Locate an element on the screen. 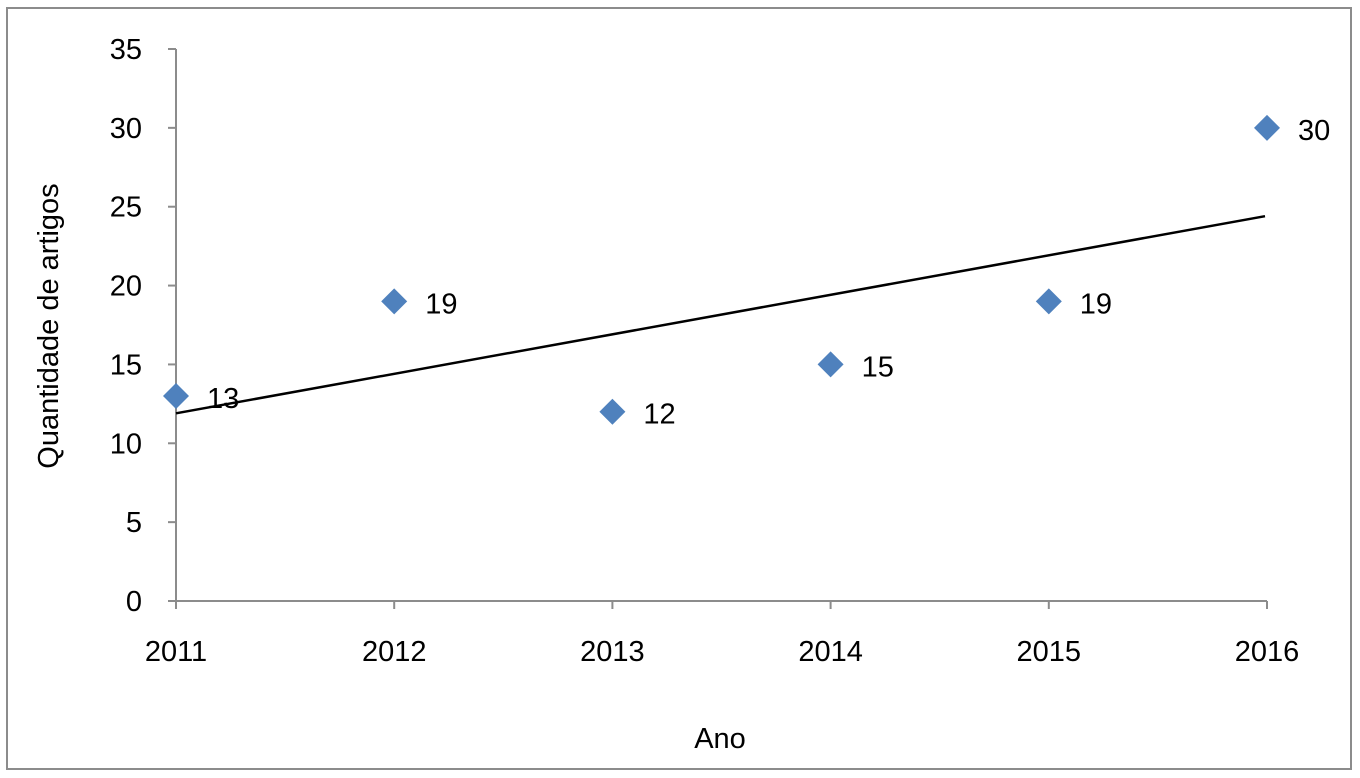 Image resolution: width=1360 pixels, height=778 pixels. y-tick-label: 15 is located at coordinates (126, 365).